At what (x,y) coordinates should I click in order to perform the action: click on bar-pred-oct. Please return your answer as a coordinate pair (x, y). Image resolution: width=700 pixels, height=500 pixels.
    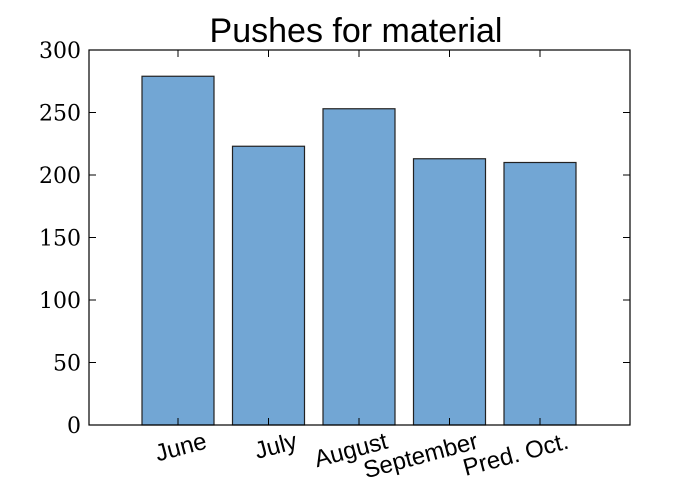
    Looking at the image, I should click on (540, 293).